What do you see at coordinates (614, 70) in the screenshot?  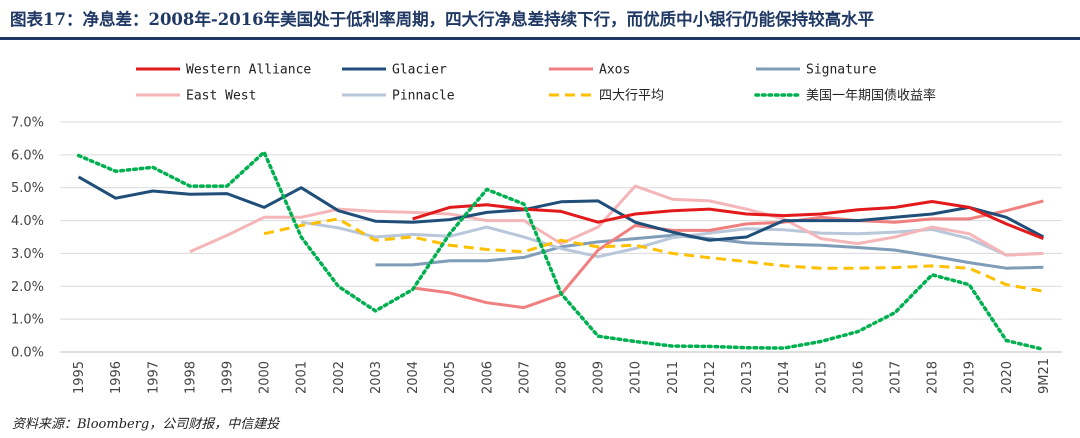 I see `legend-label: Axos` at bounding box center [614, 70].